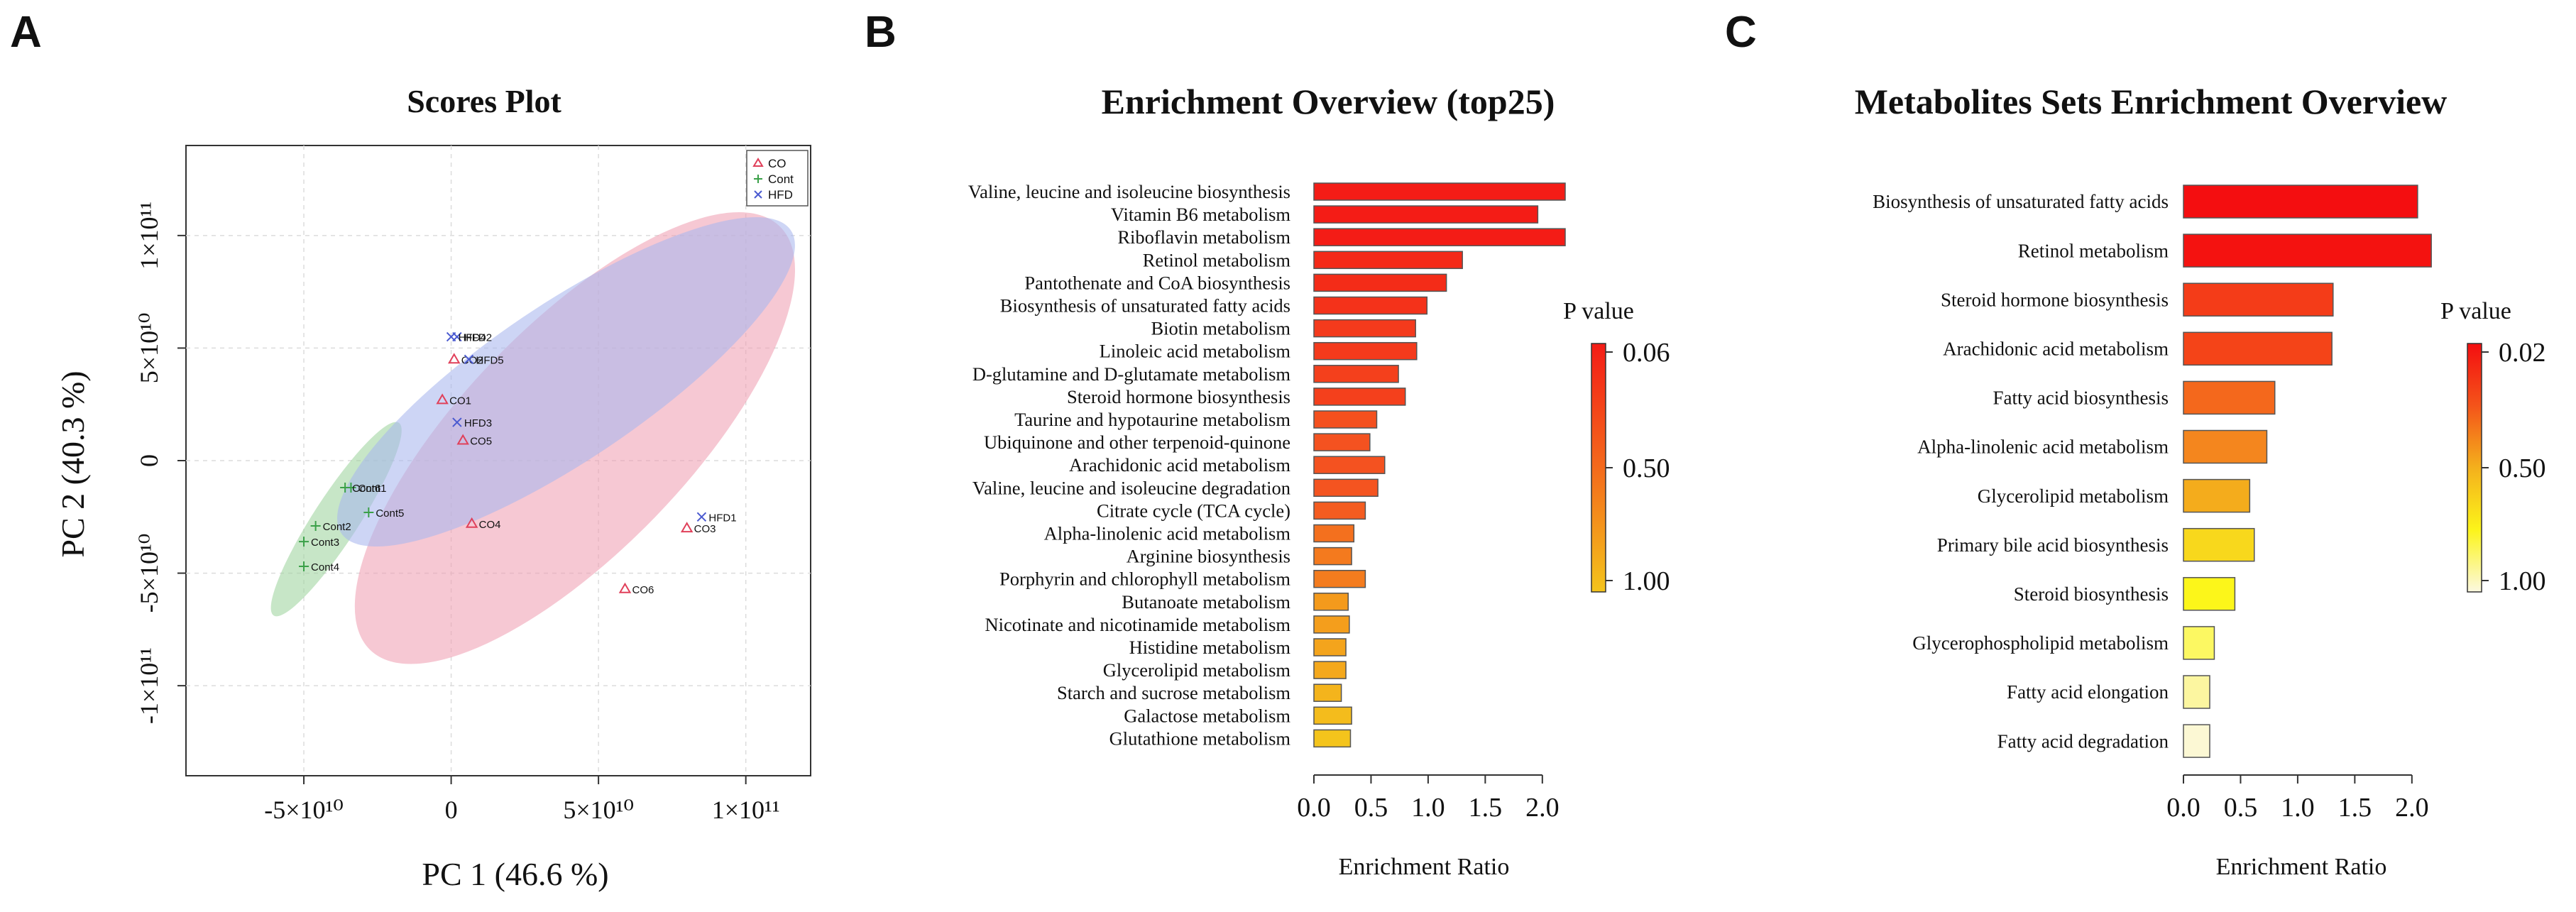 The height and width of the screenshot is (912, 2576). I want to click on category-label: Arginine biosynthesis, so click(1208, 557).